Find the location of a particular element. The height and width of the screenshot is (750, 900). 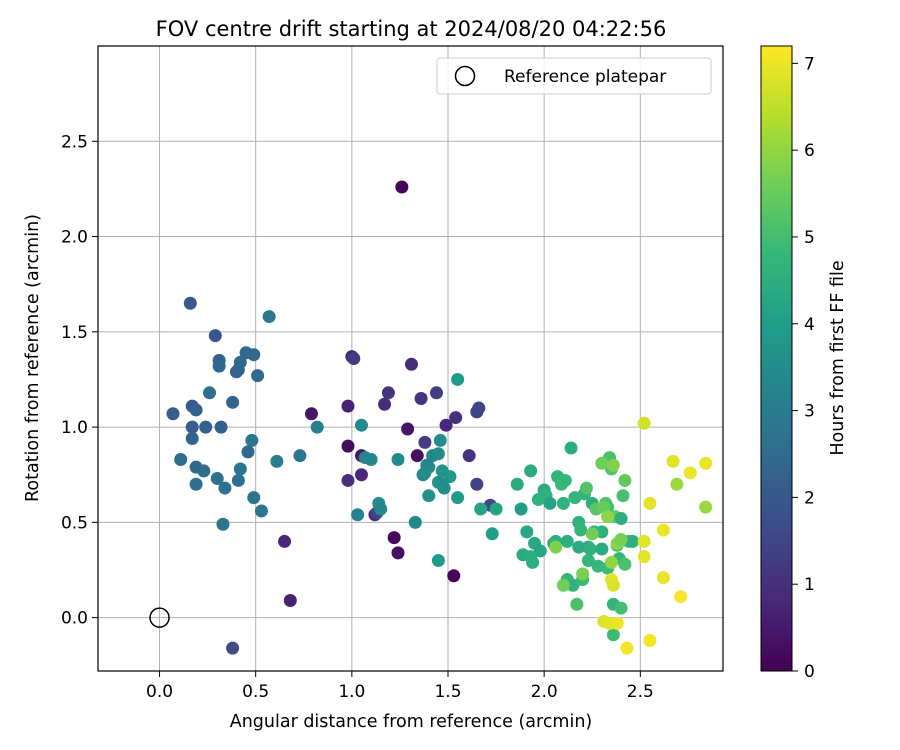

x-tick-label: 0.5 is located at coordinates (255, 692).